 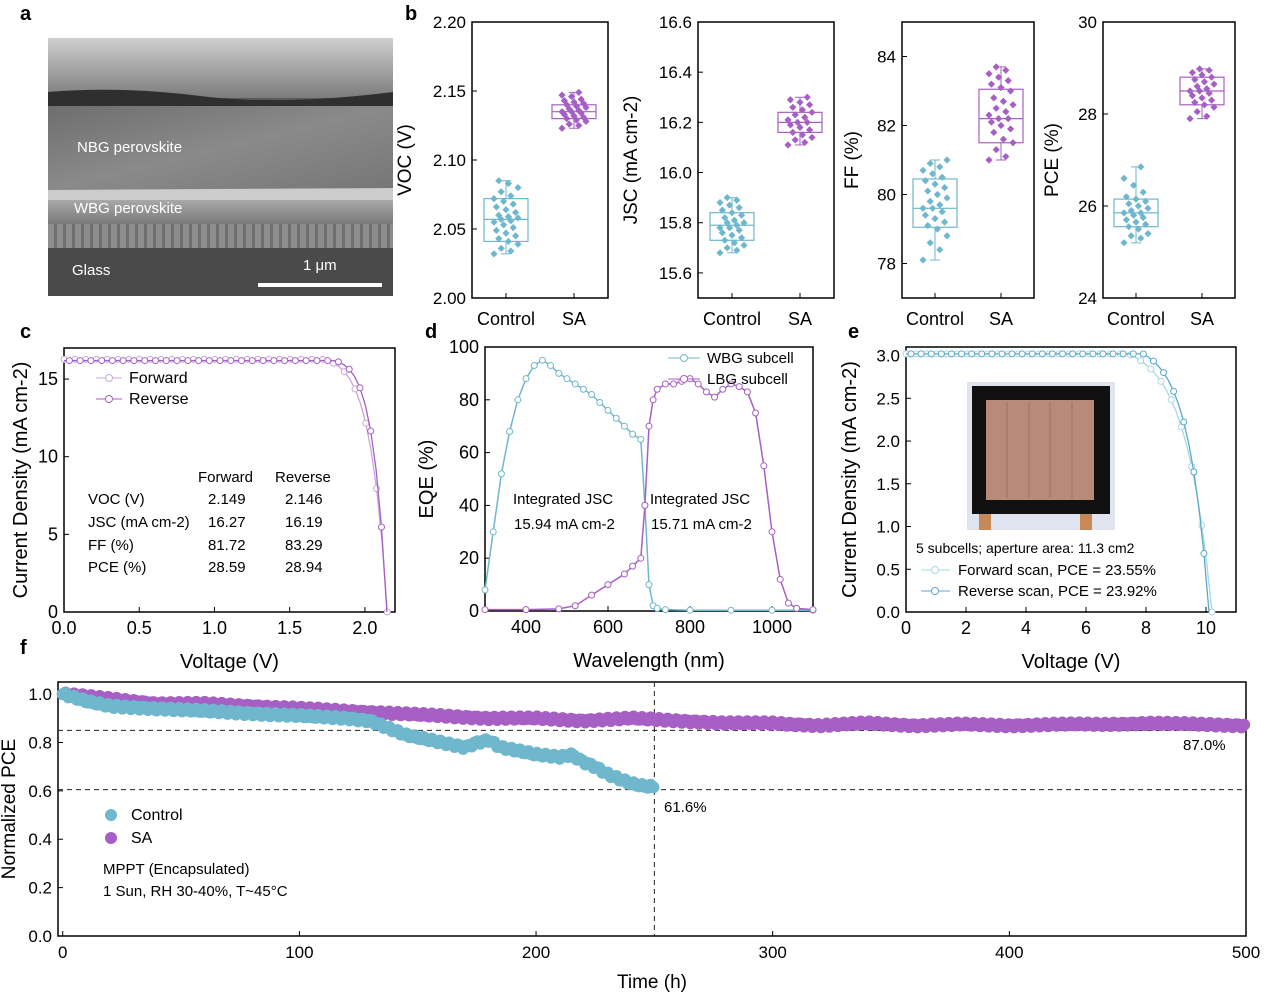 What do you see at coordinates (320, 265) in the screenshot?
I see `sem-scalebar-label: 1 μm` at bounding box center [320, 265].